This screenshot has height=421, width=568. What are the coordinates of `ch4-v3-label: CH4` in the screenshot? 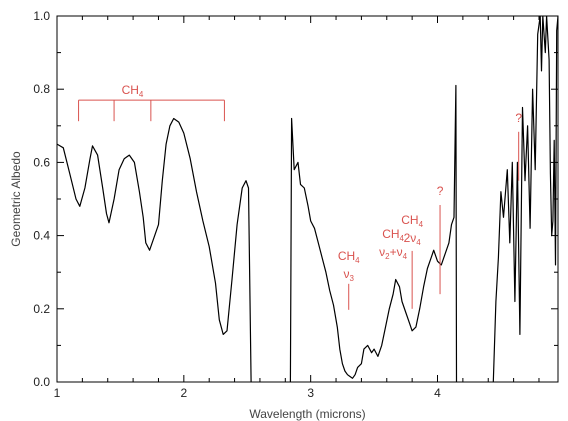 It's located at (349, 257).